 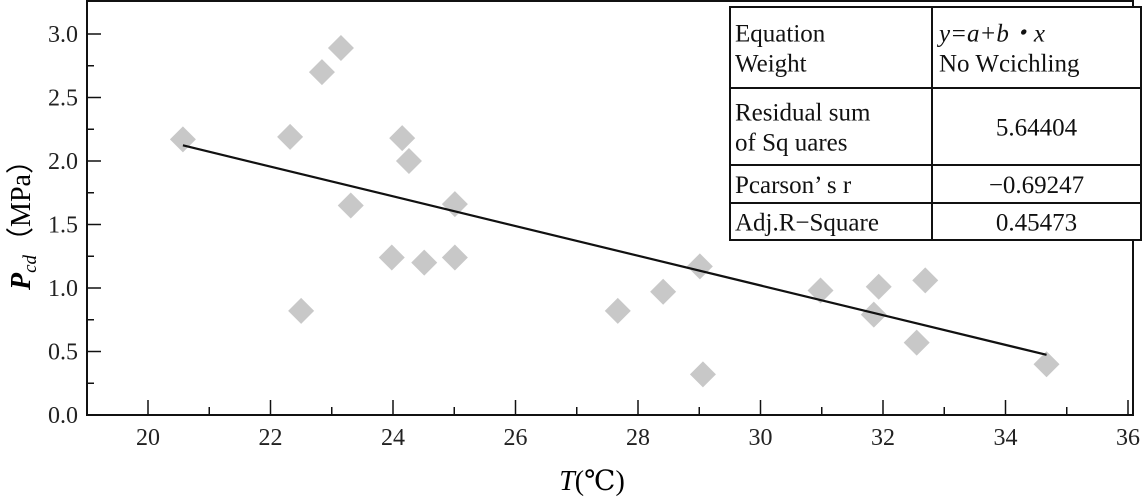 What do you see at coordinates (638, 438) in the screenshot?
I see `x-tick-label: 28` at bounding box center [638, 438].